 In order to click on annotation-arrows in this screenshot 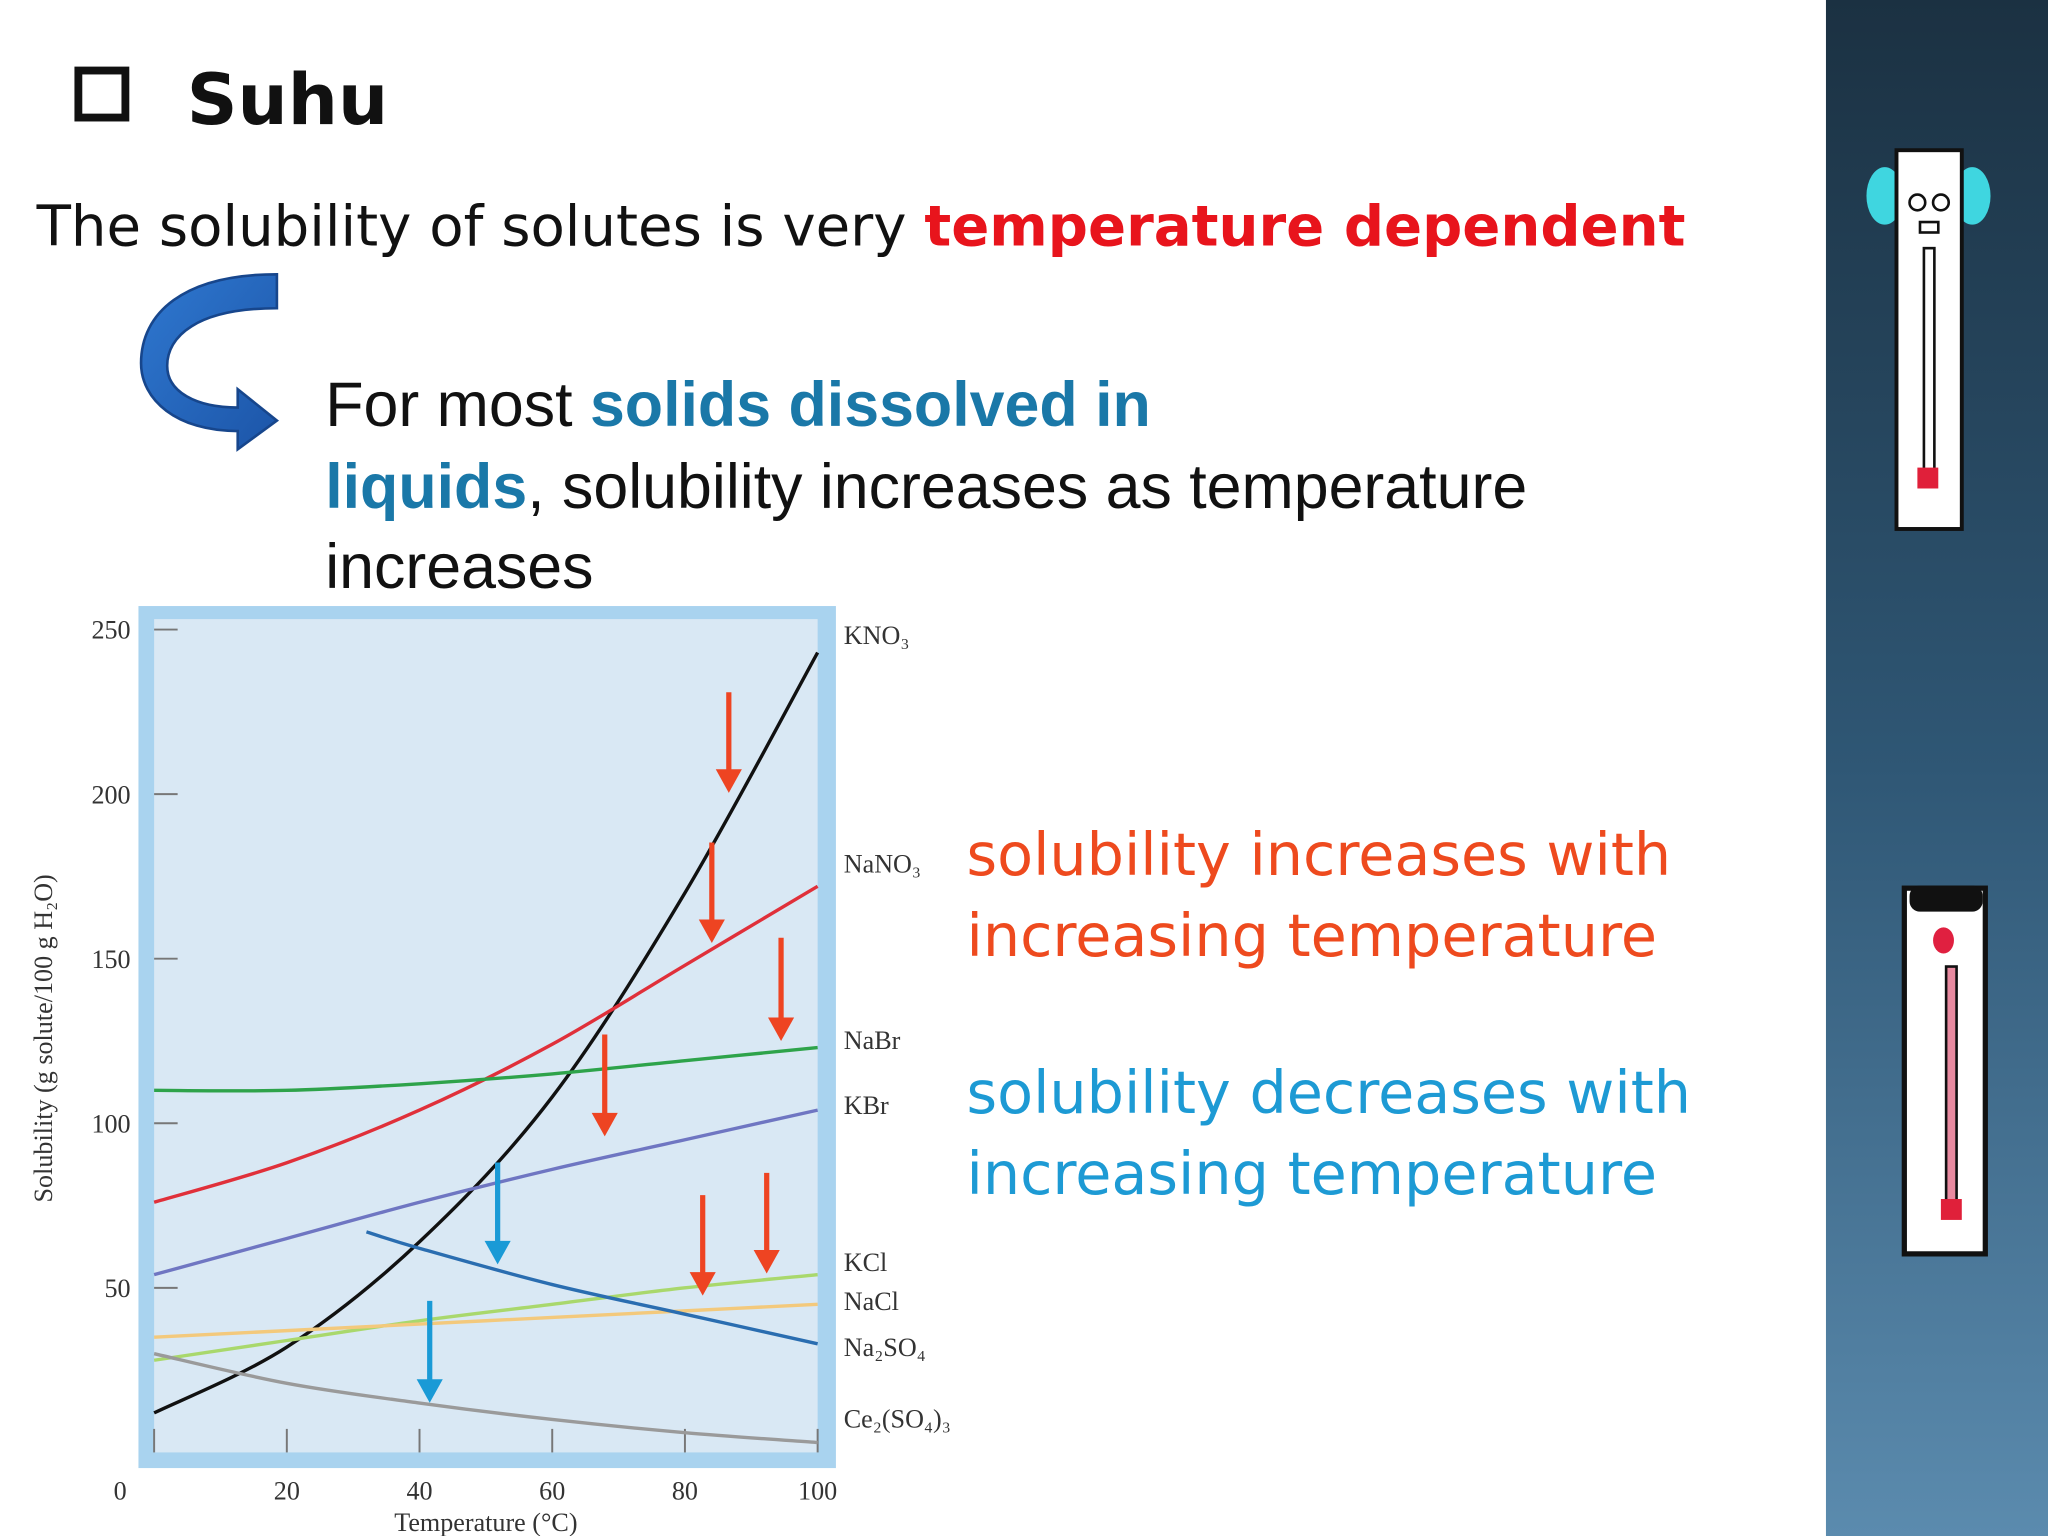, I will do `click(605, 1047)`.